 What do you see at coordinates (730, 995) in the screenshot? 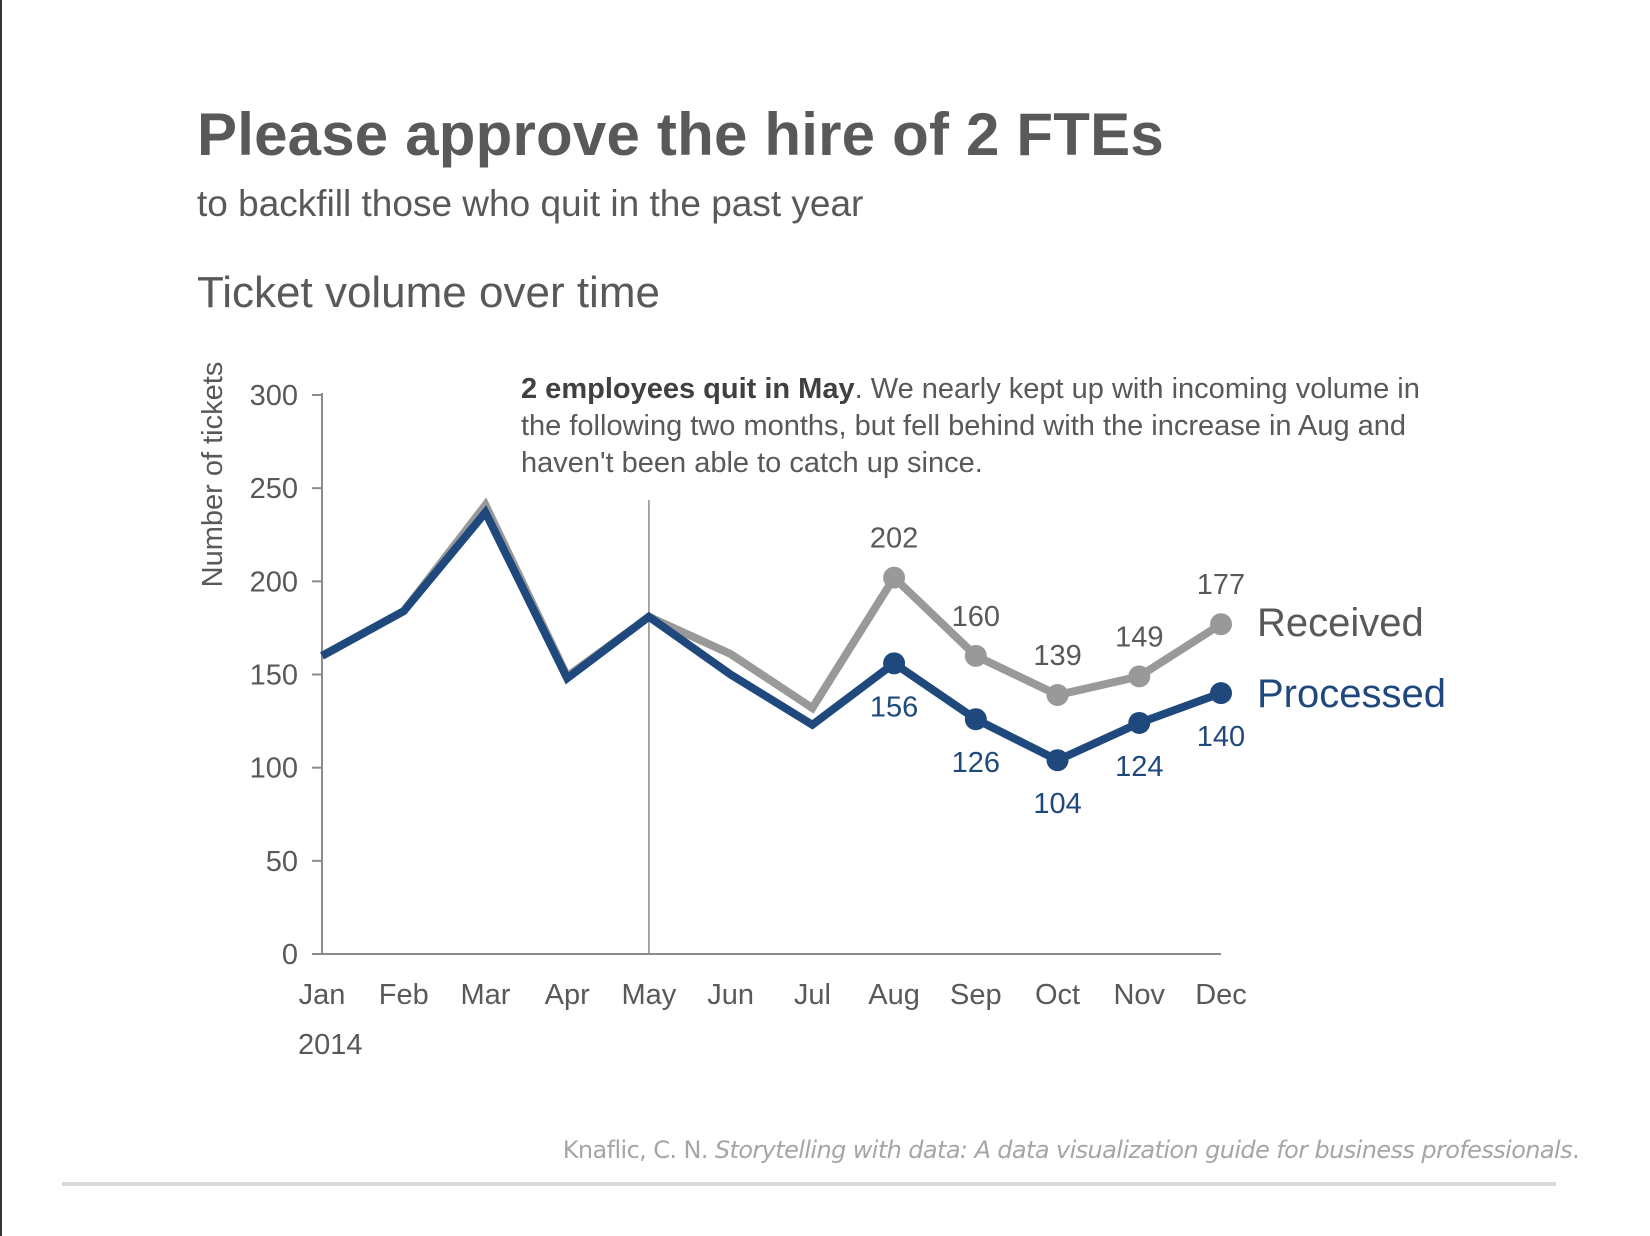
I see `x-tick-label: Jun` at bounding box center [730, 995].